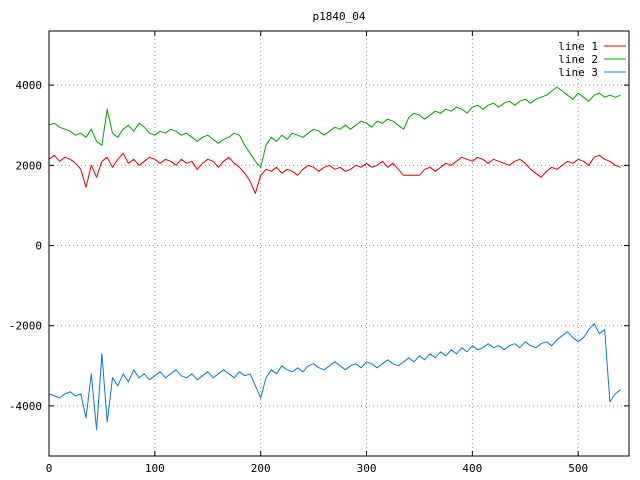 This screenshot has width=640, height=480. Describe the element at coordinates (472, 468) in the screenshot. I see `x-tick-label: 400` at that location.